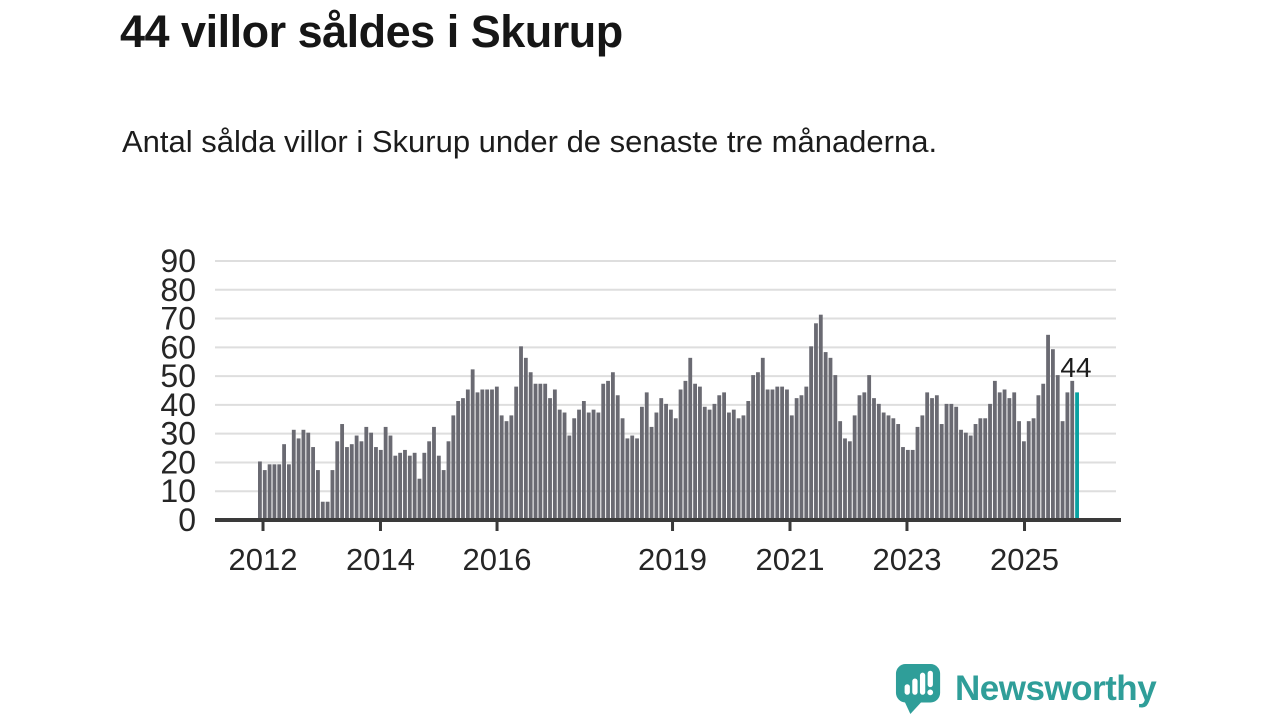  Describe the element at coordinates (178, 376) in the screenshot. I see `y-axis-label: 50` at that location.